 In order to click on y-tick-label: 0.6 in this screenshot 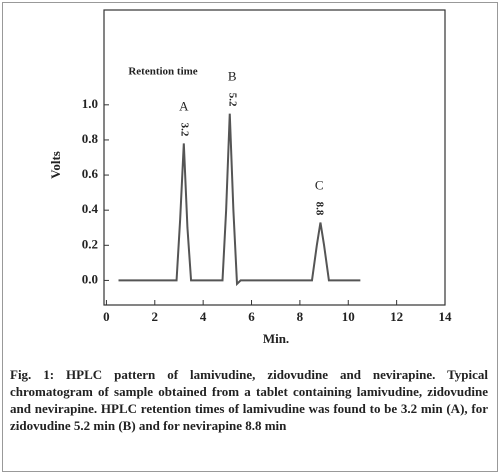, I will do `click(90, 173)`.